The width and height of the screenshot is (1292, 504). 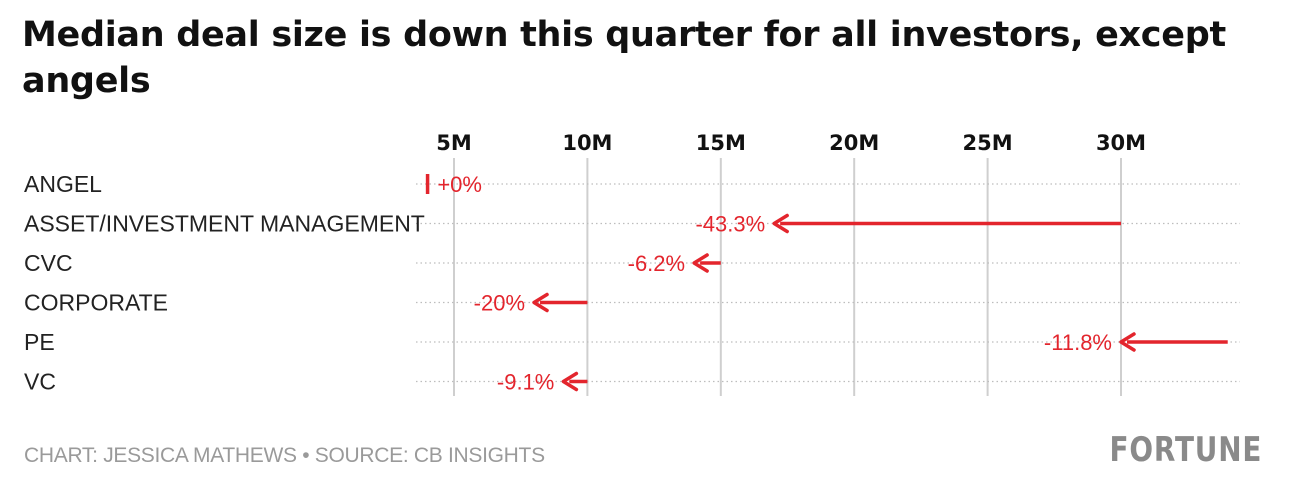 I want to click on category-label: PE, so click(x=39, y=342).